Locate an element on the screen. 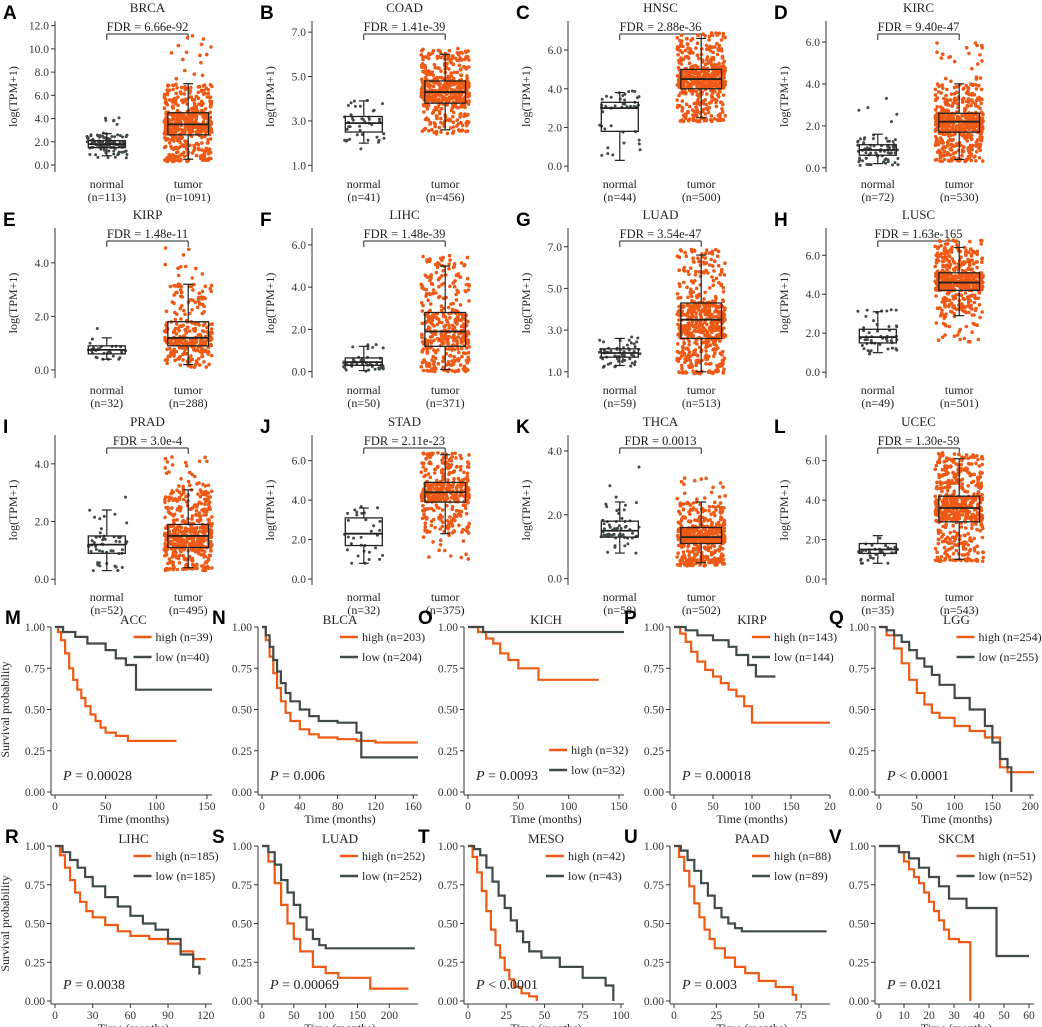  y-tick-label: 3.0 is located at coordinates (555, 331).